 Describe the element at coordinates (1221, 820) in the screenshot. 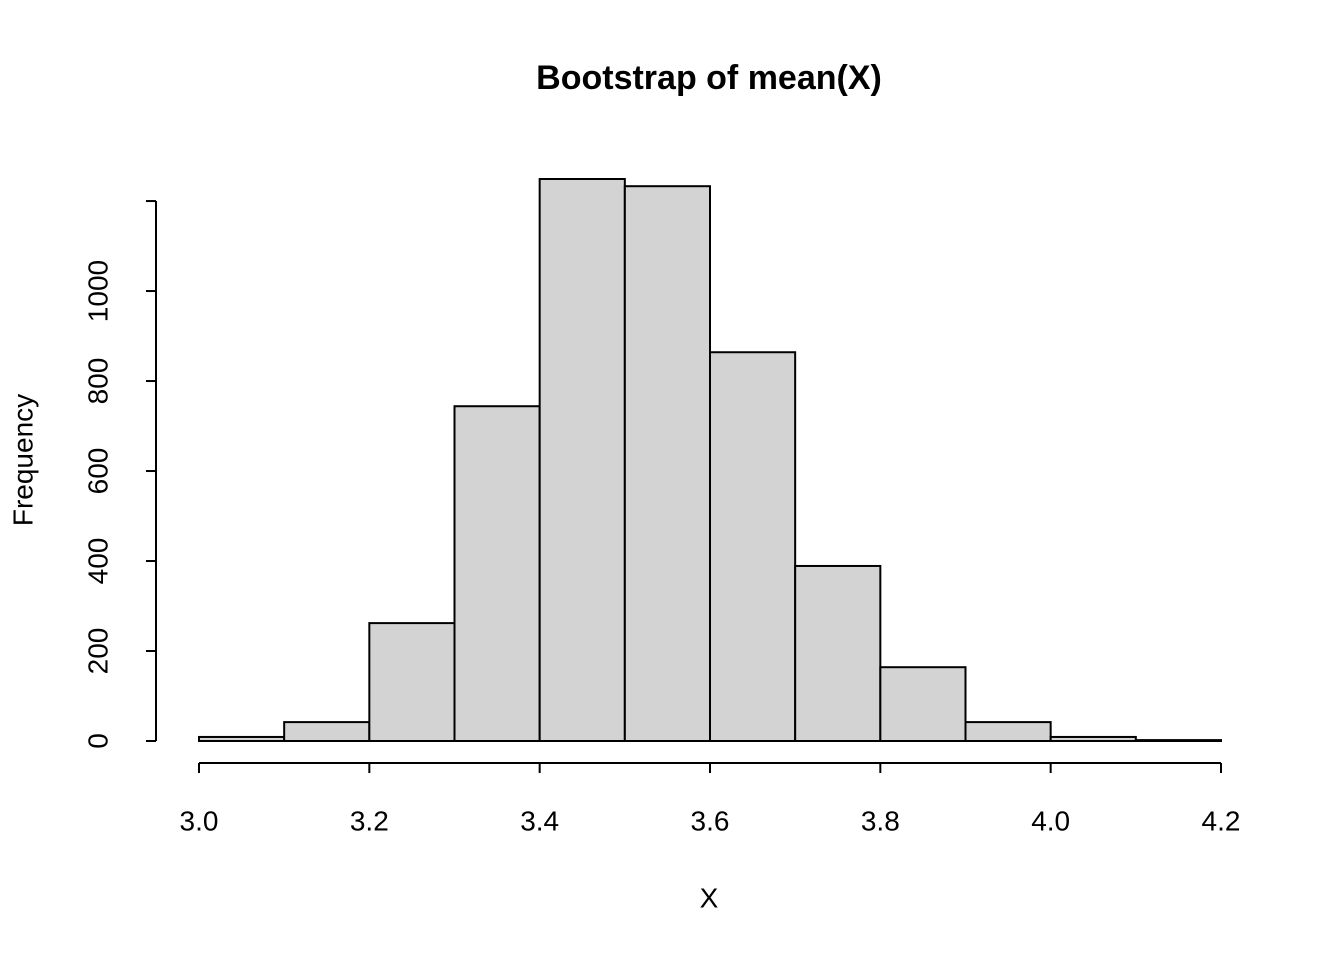

I see `x-tick-label: 4.2` at that location.